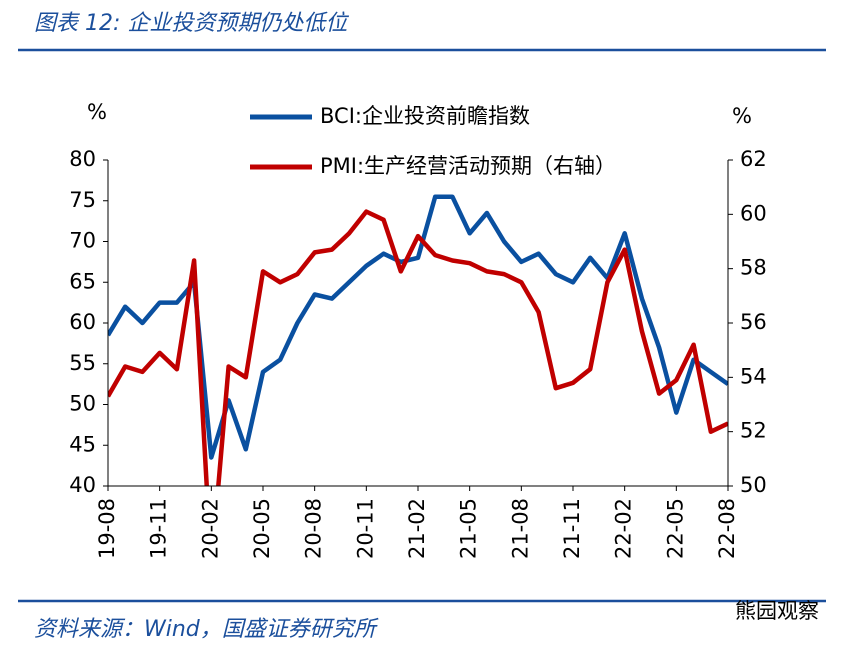 The height and width of the screenshot is (650, 843). I want to click on y2-tick-label: 56, so click(753, 322).